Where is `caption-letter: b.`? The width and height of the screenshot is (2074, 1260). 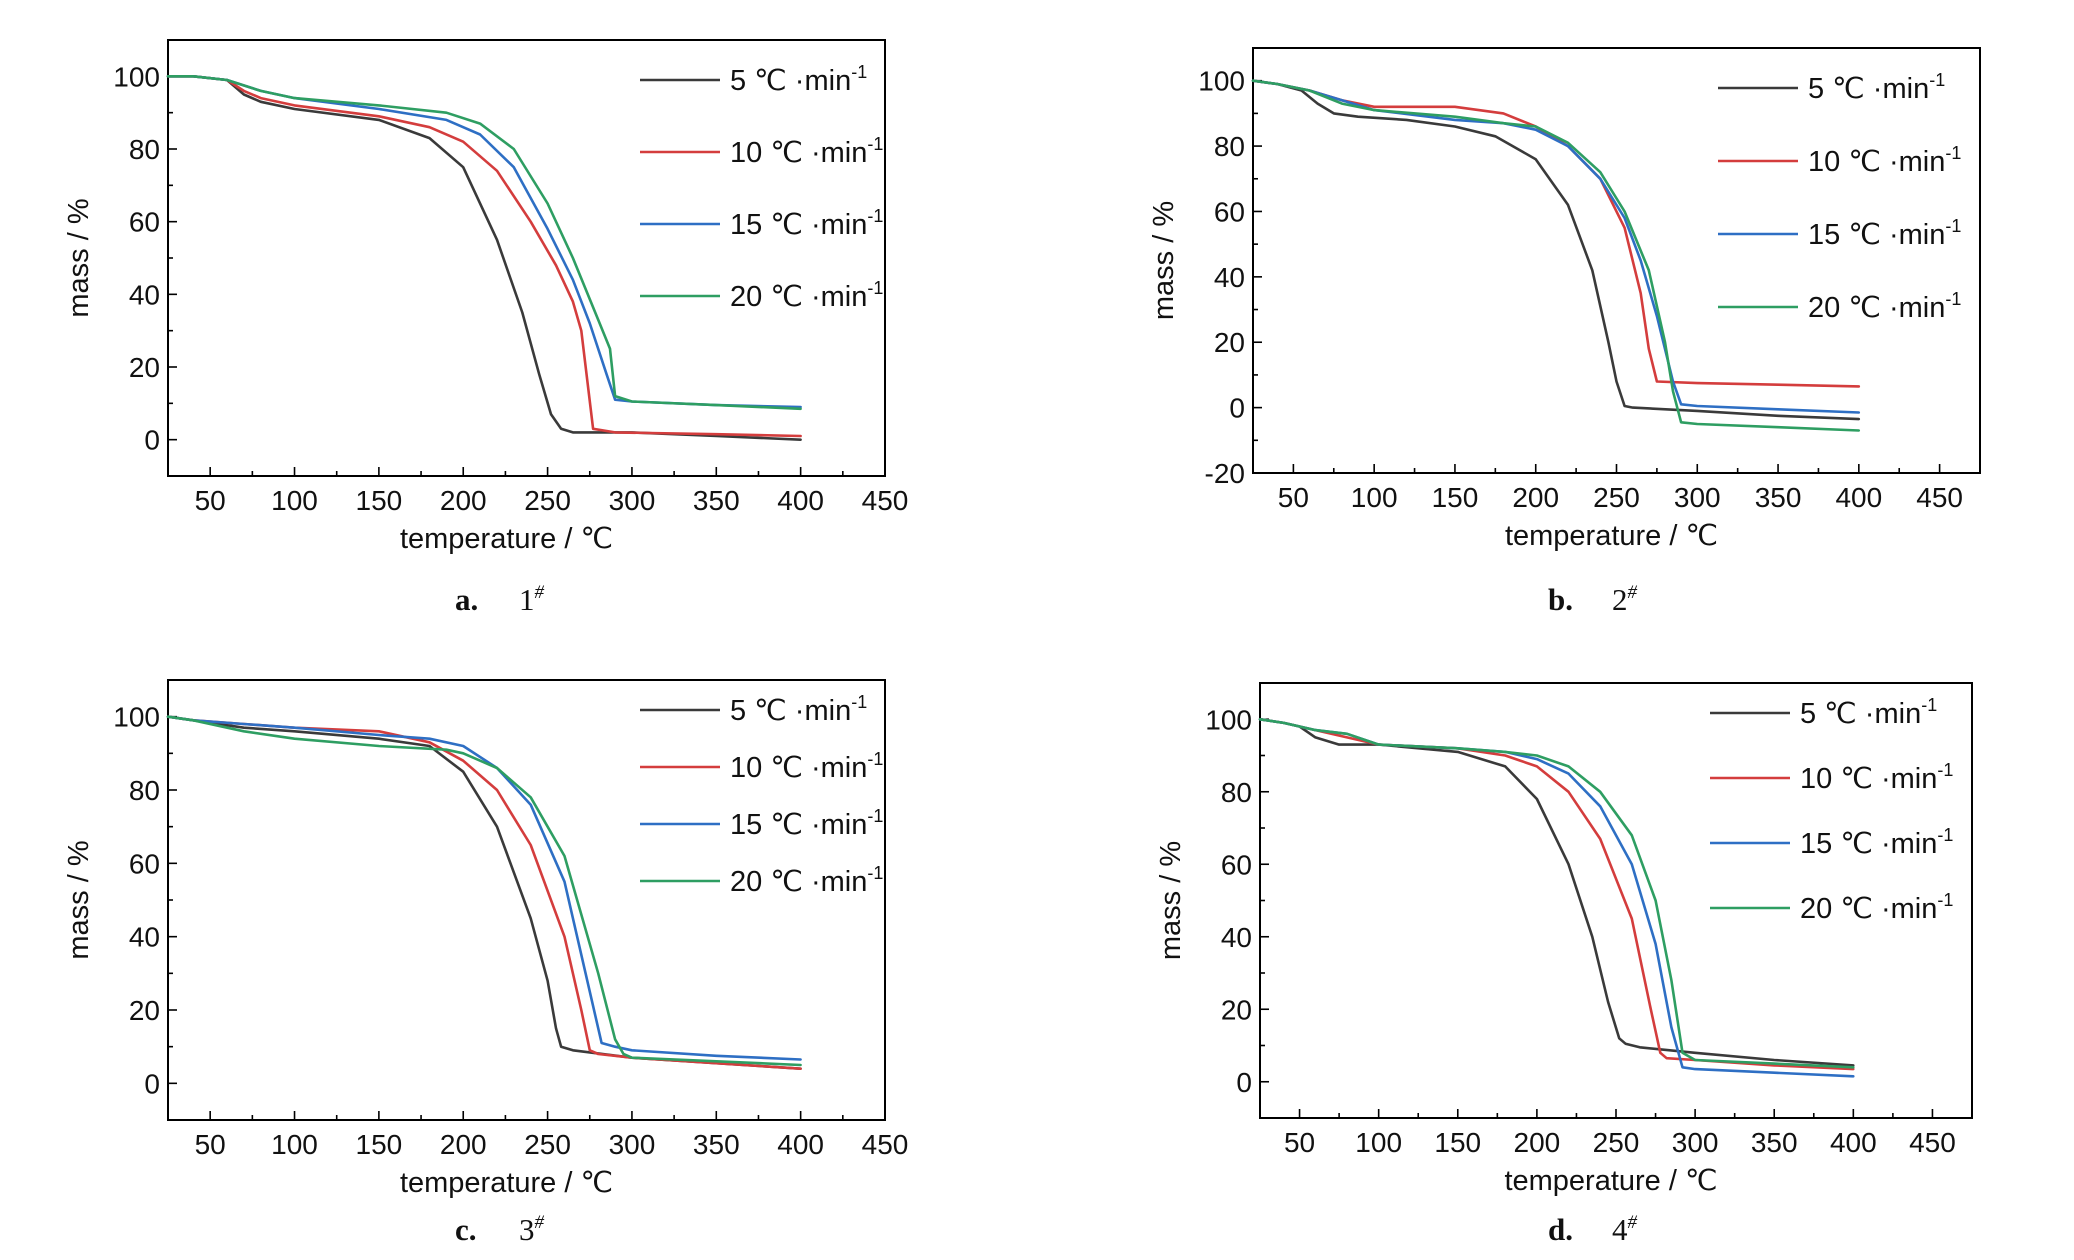 caption-letter: b. is located at coordinates (1560, 599).